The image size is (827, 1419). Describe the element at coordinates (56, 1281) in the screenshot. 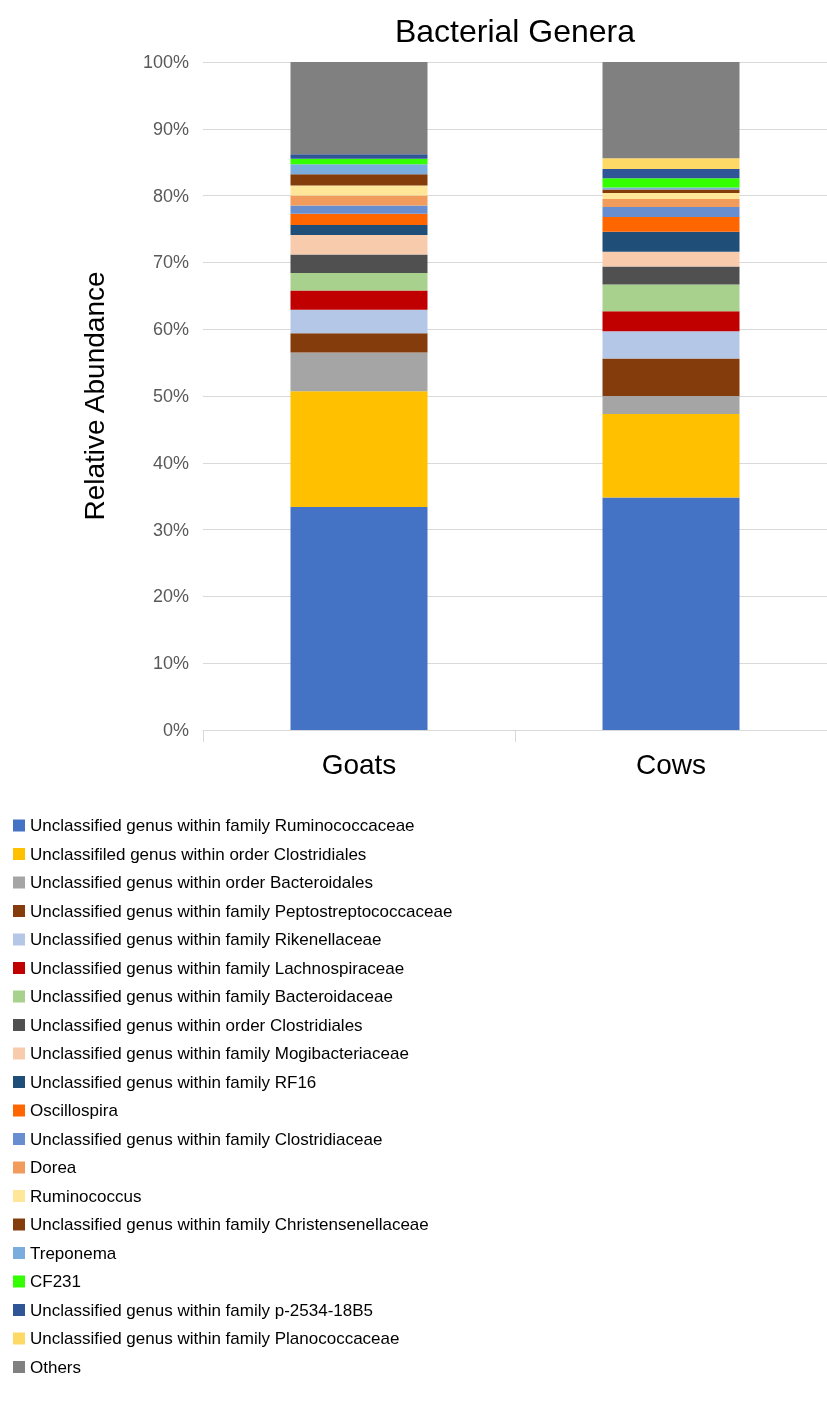

I see `legend-label: CF231` at that location.